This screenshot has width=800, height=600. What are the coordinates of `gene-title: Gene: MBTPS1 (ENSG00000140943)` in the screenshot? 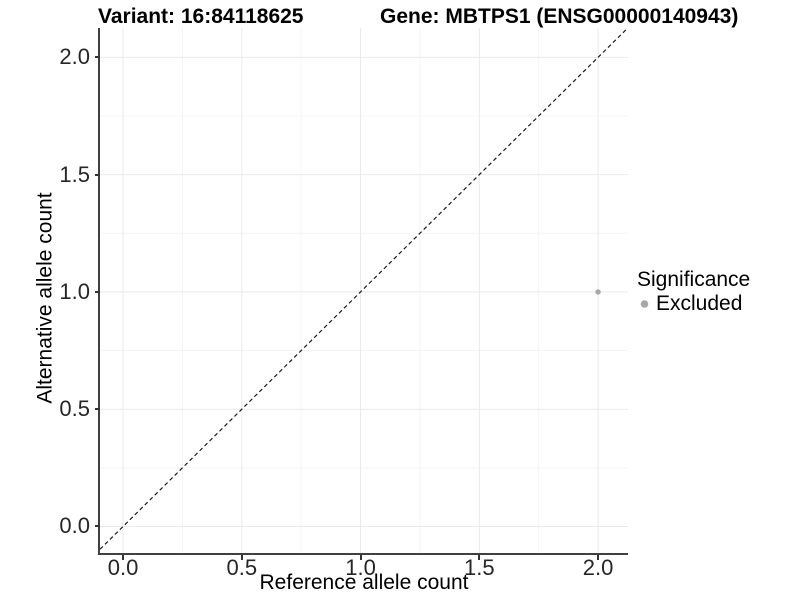 It's located at (559, 16).